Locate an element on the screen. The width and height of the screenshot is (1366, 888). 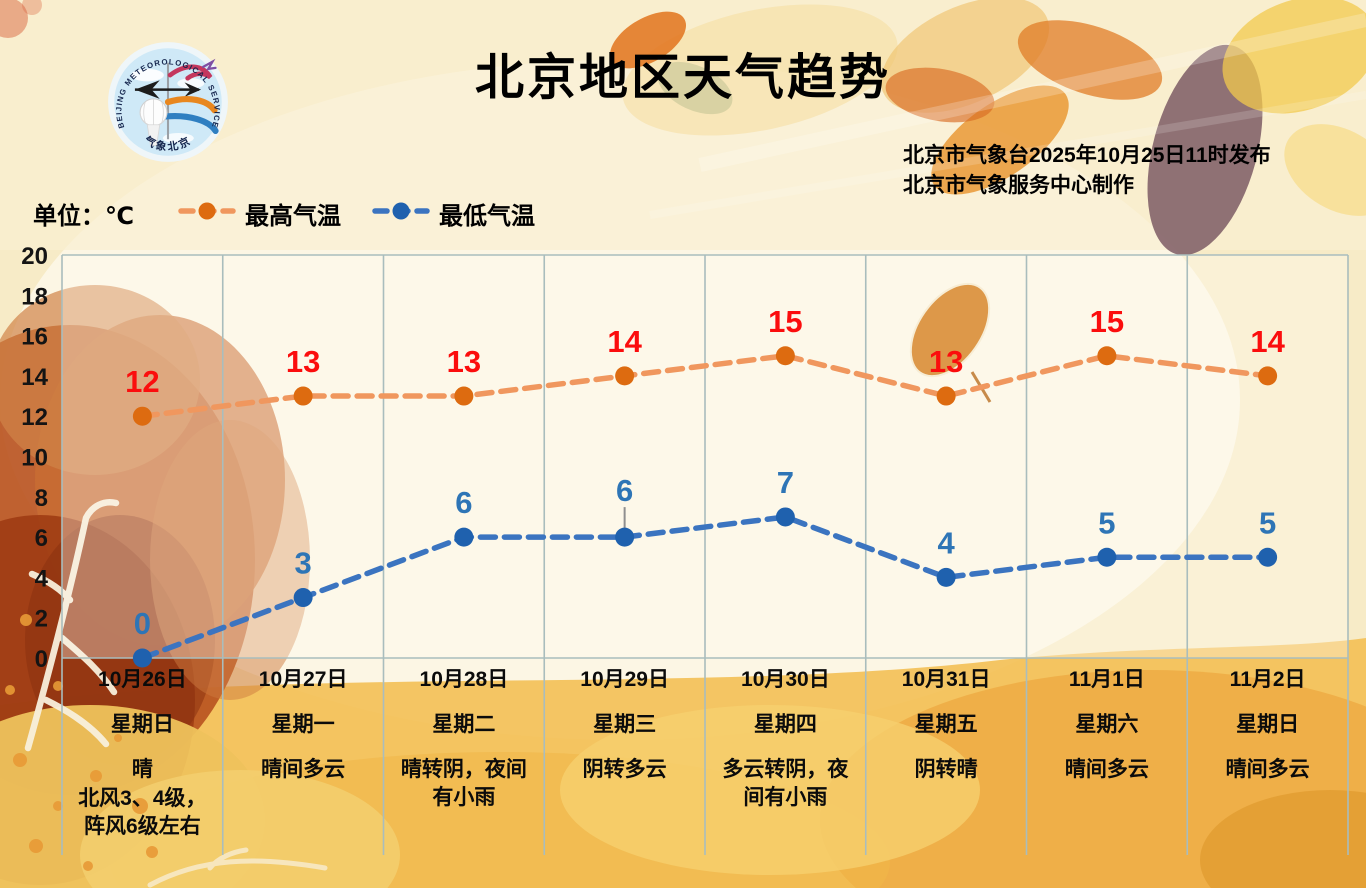
day-weekday-label: 星期二 is located at coordinates (464, 724).